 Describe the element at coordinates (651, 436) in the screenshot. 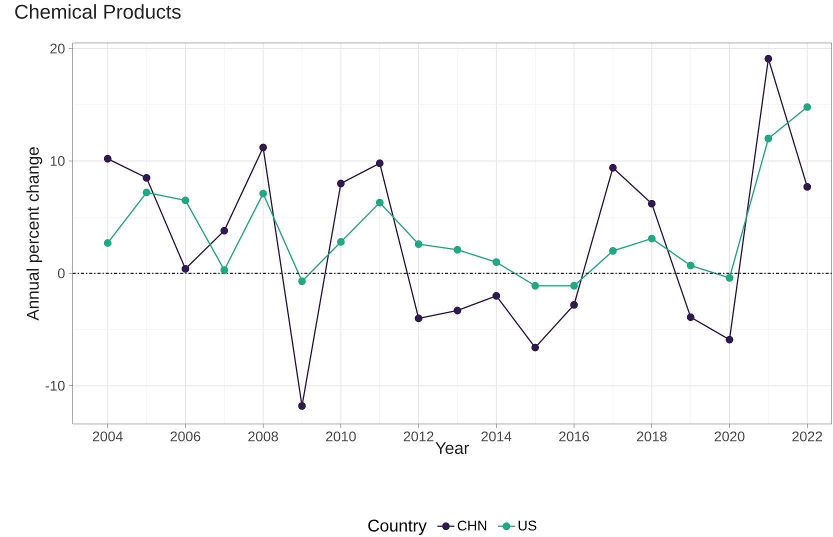

I see `x-tick-label: 2018` at that location.